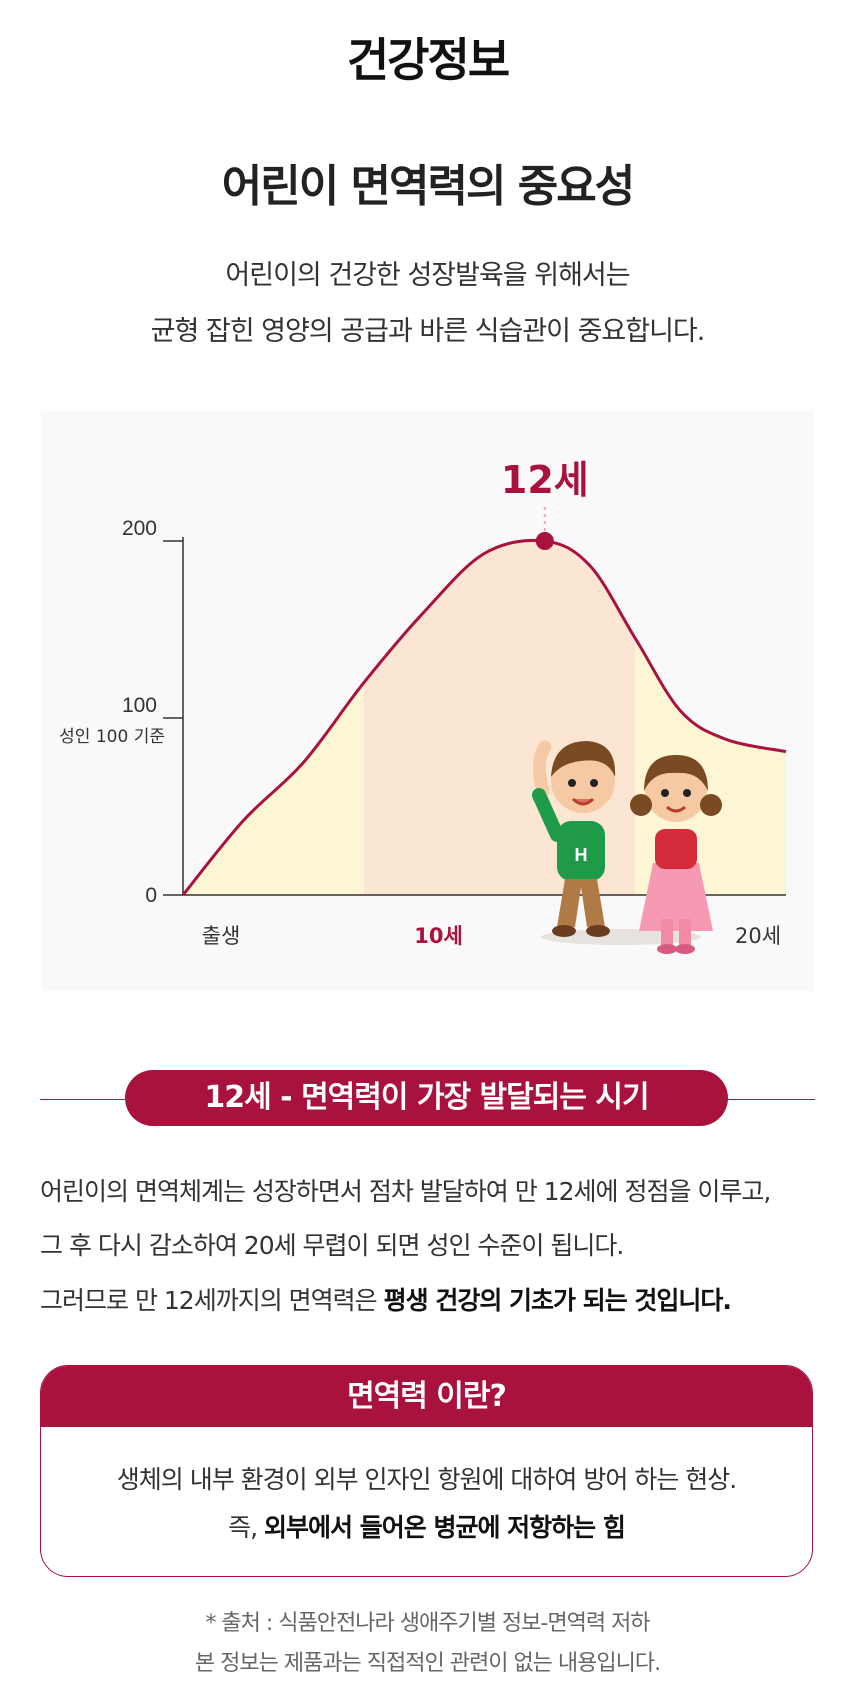  I want to click on intro-line-2: 균형 잡힌 영양의 공급과 바른 식습관이 중요합니다., so click(428, 331).